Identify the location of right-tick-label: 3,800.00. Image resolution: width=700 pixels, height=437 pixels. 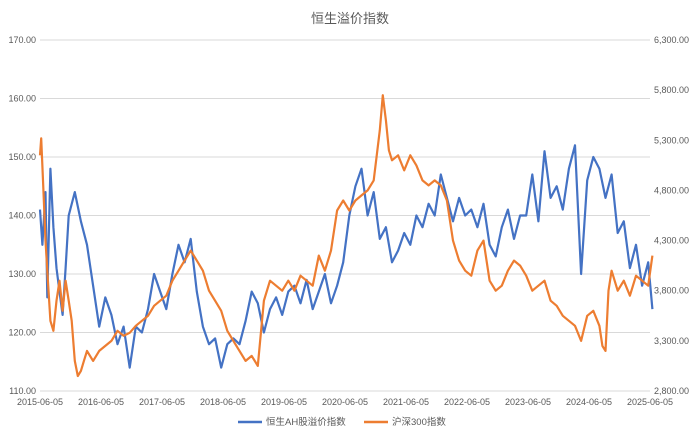
(671, 291).